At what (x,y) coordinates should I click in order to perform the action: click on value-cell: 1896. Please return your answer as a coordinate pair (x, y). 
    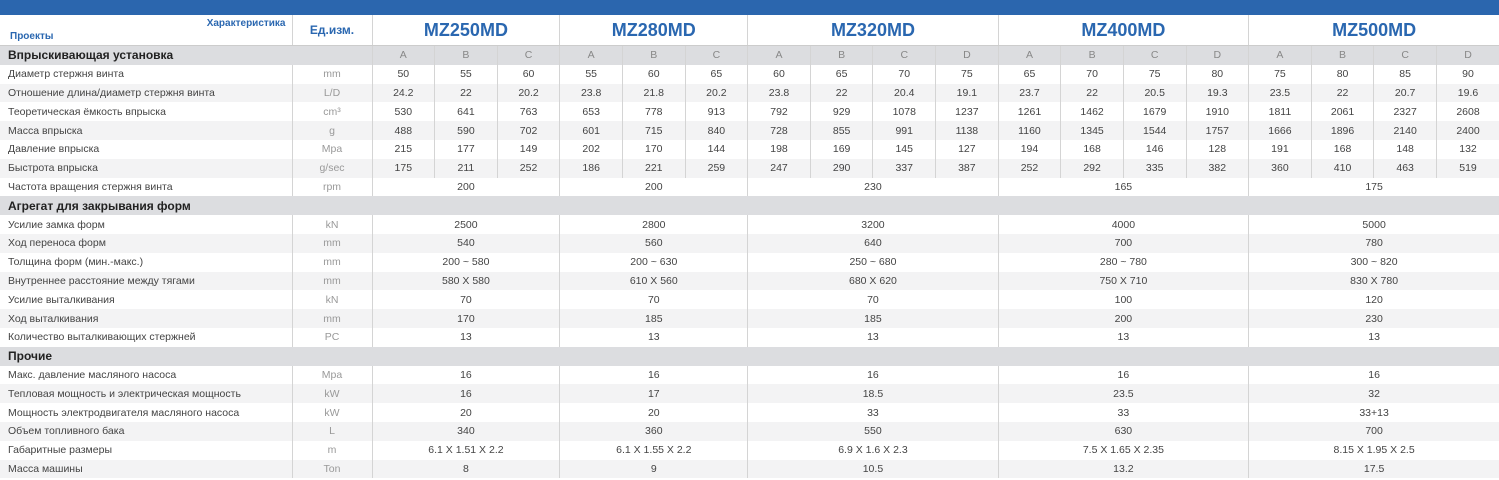
    Looking at the image, I should click on (1342, 130).